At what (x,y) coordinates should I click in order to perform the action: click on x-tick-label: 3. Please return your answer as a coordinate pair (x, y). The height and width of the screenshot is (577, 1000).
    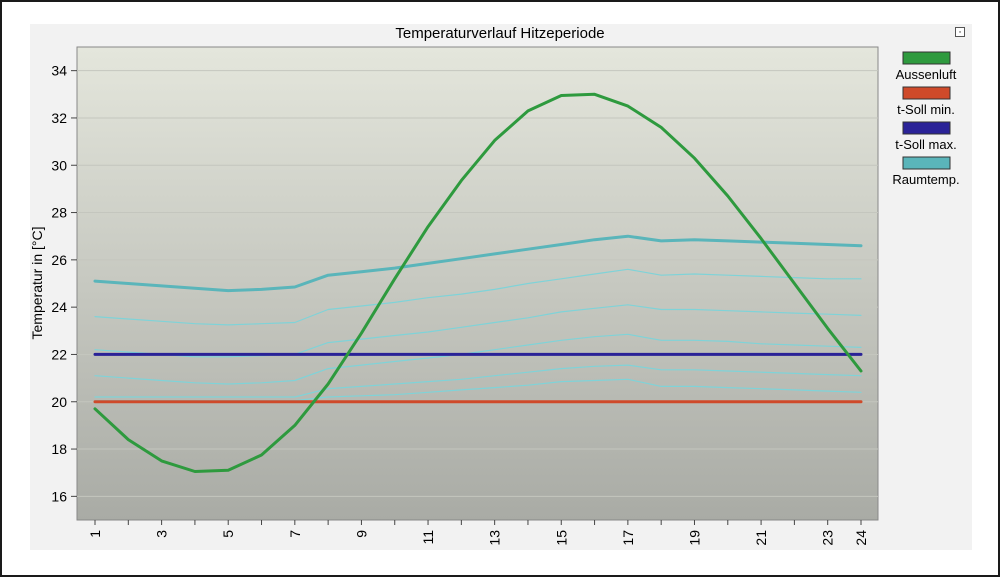
    Looking at the image, I should click on (162, 534).